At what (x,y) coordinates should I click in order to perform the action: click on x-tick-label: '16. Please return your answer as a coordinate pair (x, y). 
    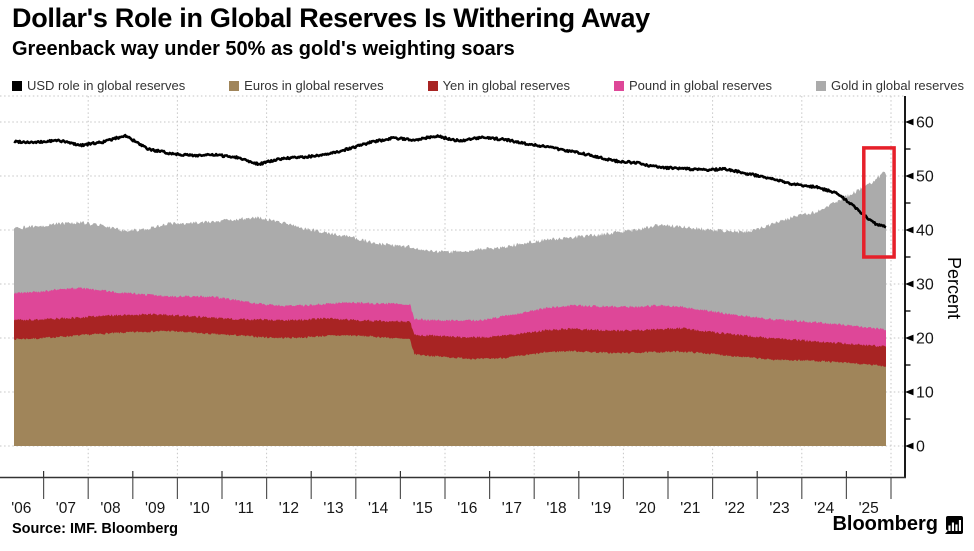
    Looking at the image, I should click on (467, 508).